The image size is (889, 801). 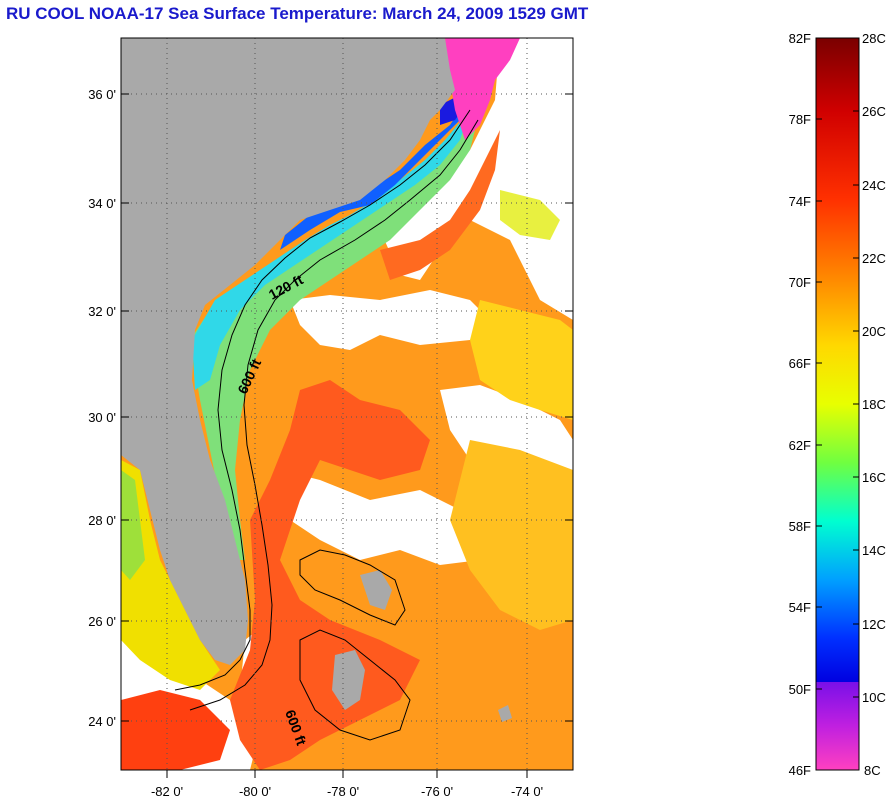 What do you see at coordinates (874, 38) in the screenshot?
I see `colorbar-c-label-28: 28C` at bounding box center [874, 38].